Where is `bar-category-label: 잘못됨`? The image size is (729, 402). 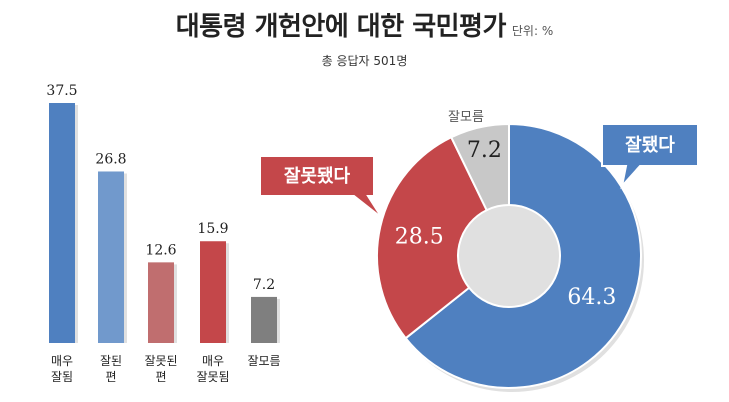 bar-category-label: 잘못됨 is located at coordinates (212, 377).